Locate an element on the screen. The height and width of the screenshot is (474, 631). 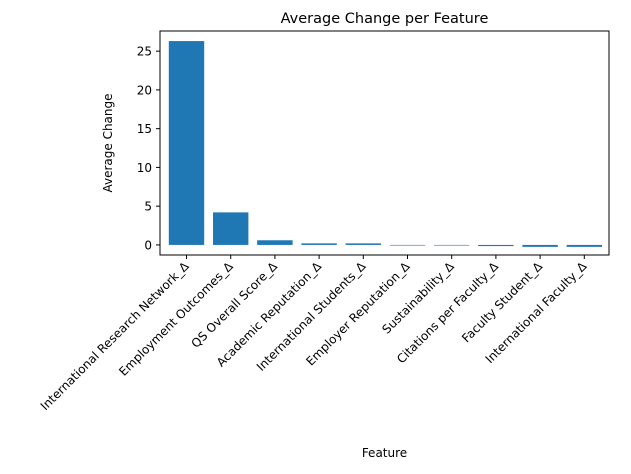
x-tick-label: Faculty Student_Δ is located at coordinates (502, 302).